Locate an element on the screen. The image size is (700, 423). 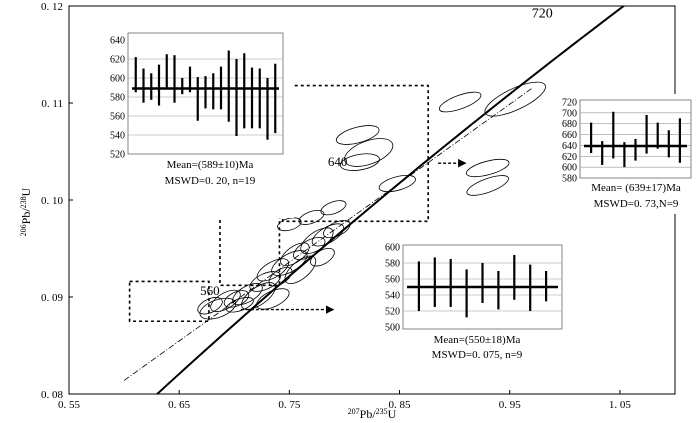
inset-3-mean-text: Mean=(550±18)Ma is located at coordinates (477, 340).